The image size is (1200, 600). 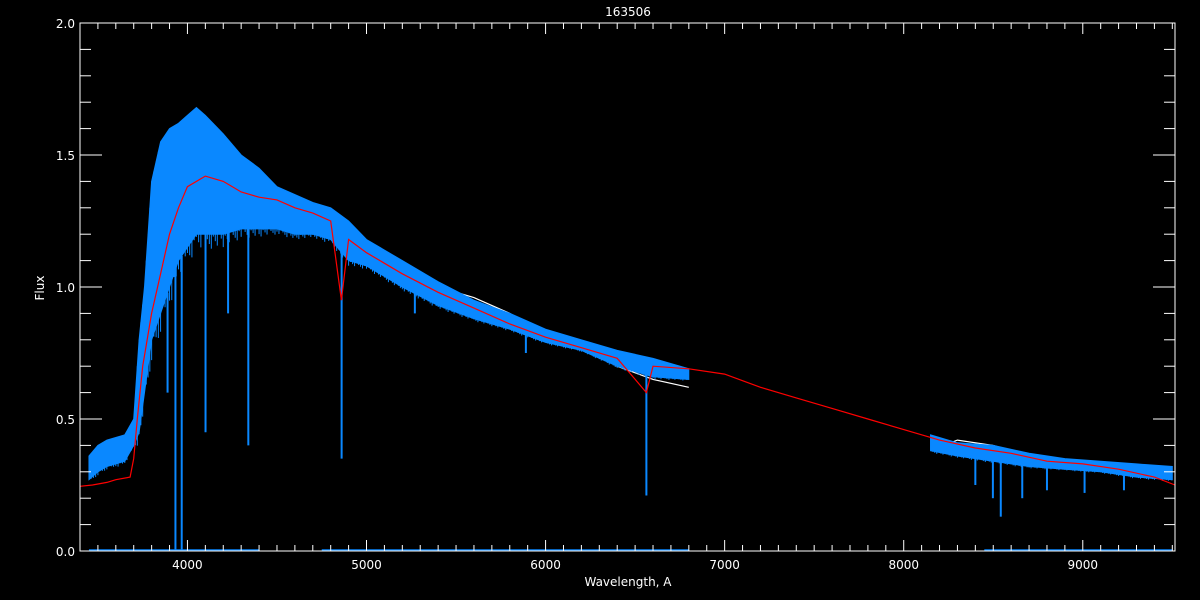 What do you see at coordinates (65, 156) in the screenshot?
I see `y-tick-label: 1.5` at bounding box center [65, 156].